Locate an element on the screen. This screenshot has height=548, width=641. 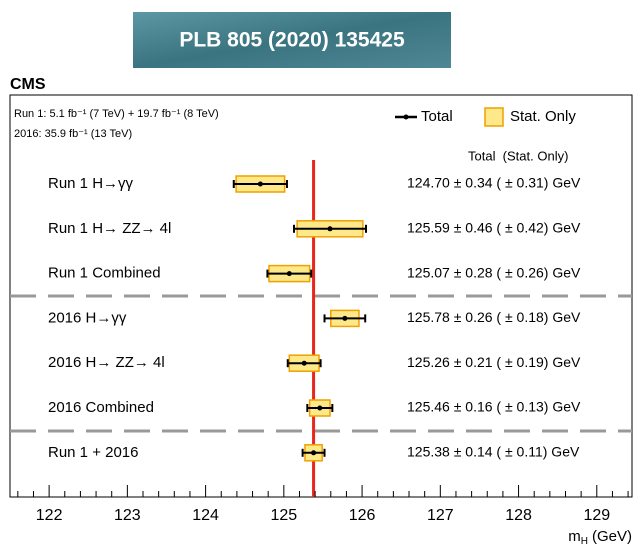
value-label: 125.38 ± 0.14 ( ± 0.11) GeV is located at coordinates (493, 452).